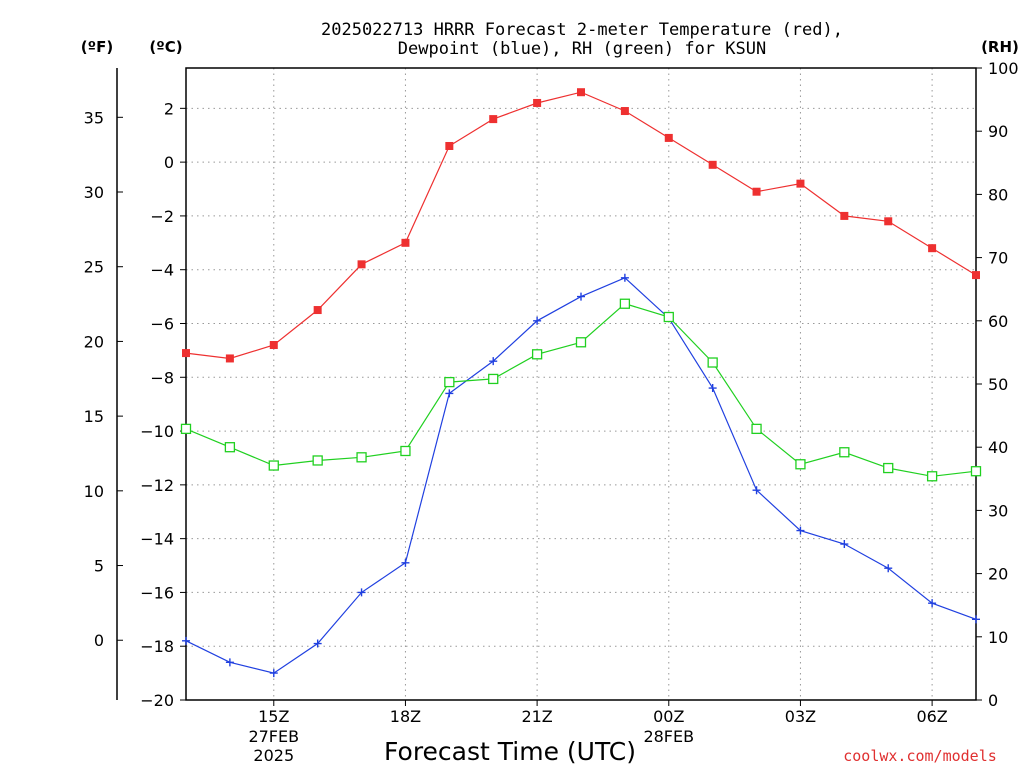  I want to click on rh-tick-label: 80, so click(998, 194).